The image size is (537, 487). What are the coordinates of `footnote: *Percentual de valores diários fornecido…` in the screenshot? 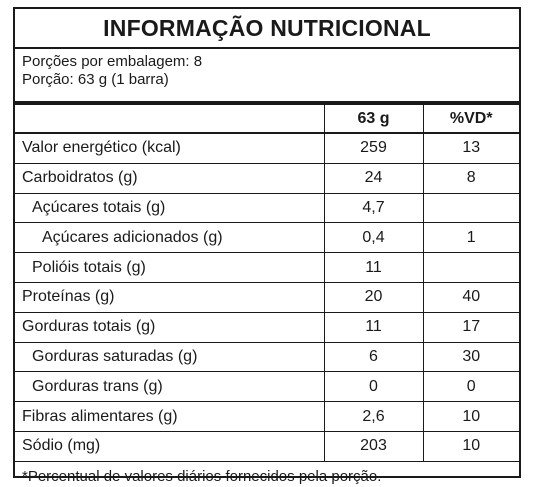 It's located at (202, 476).